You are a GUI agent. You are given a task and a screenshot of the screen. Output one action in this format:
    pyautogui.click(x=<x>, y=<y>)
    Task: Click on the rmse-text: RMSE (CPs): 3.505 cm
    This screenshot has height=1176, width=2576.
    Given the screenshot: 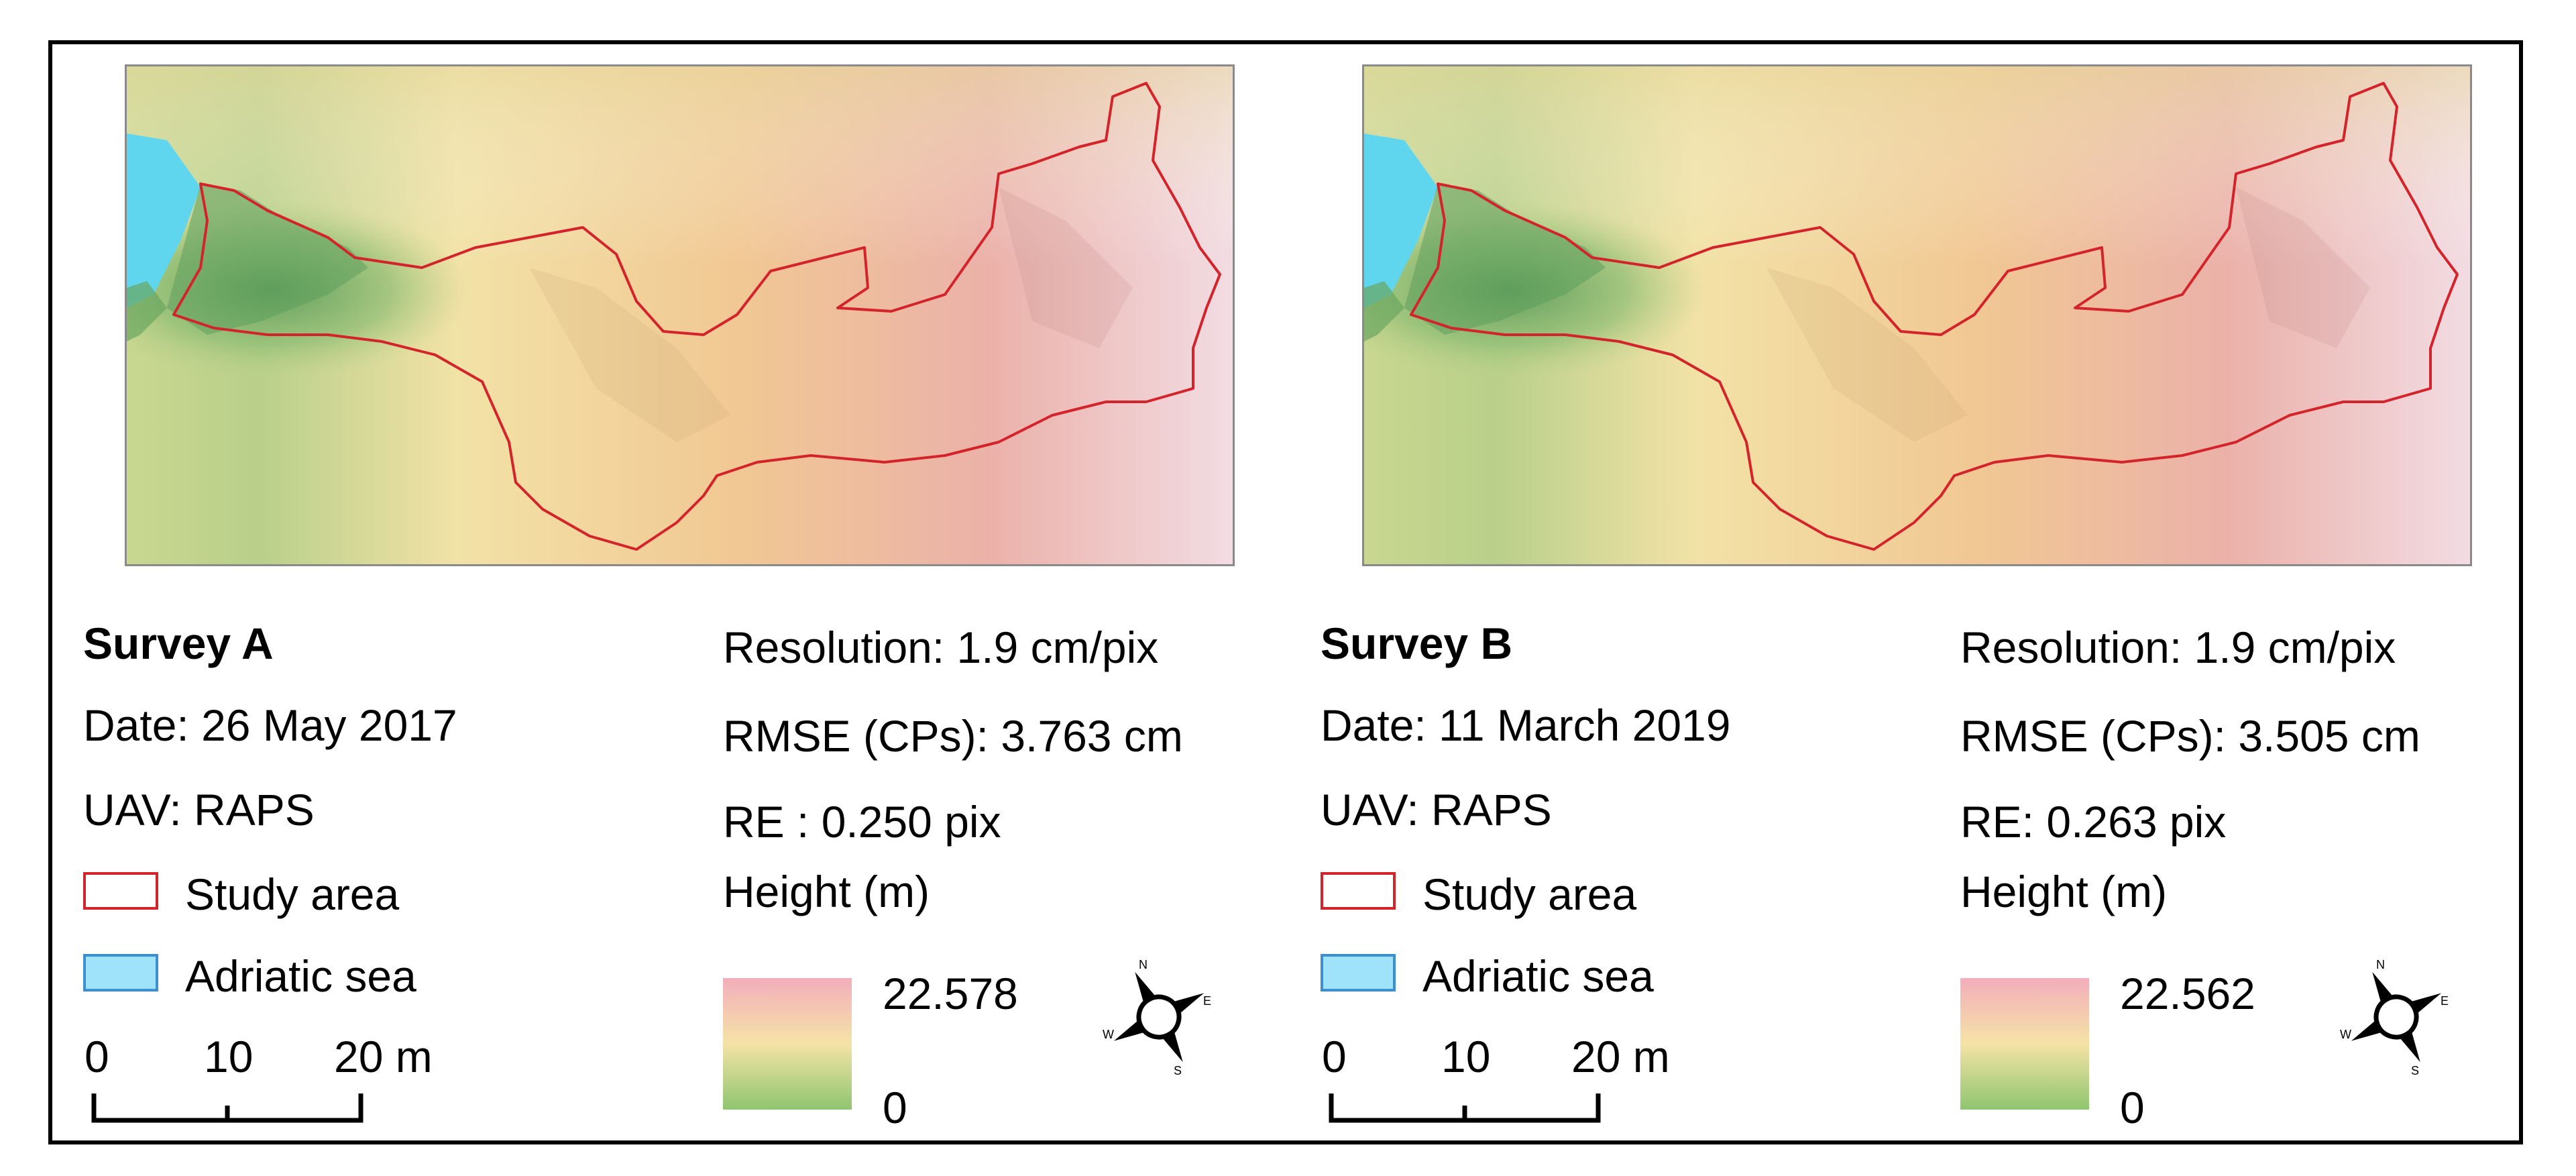 What is the action you would take?
    pyautogui.click(x=2190, y=736)
    